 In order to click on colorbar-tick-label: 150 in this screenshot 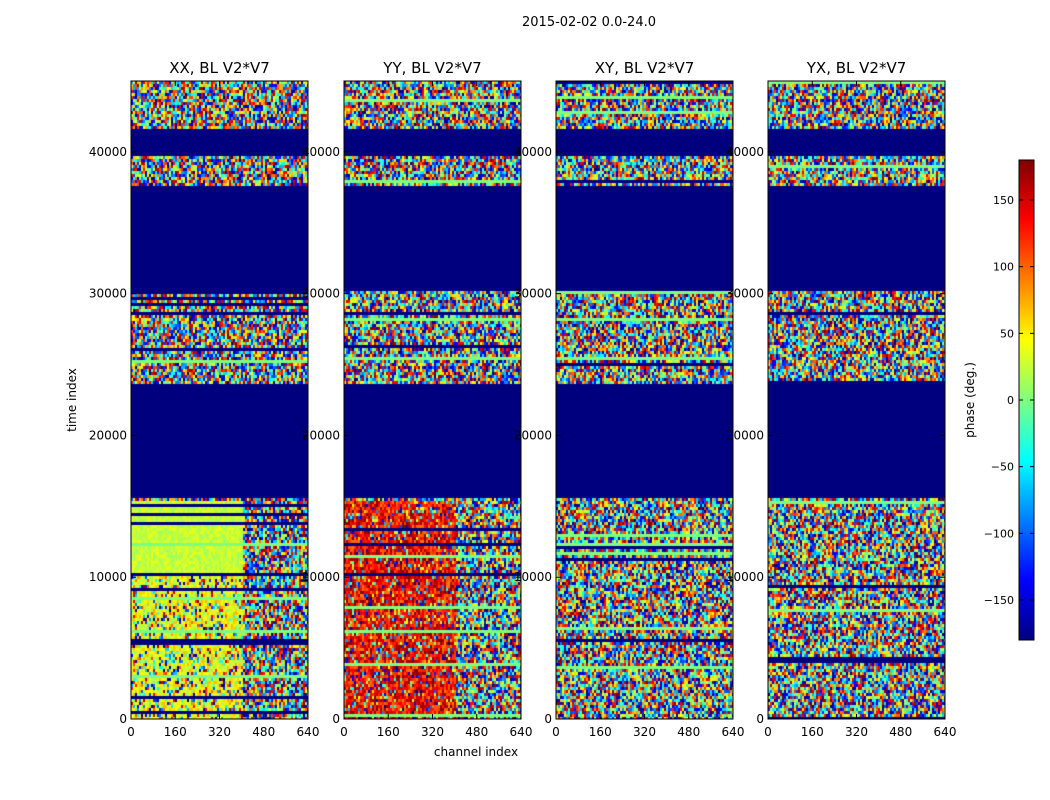, I will do `click(1003, 200)`.